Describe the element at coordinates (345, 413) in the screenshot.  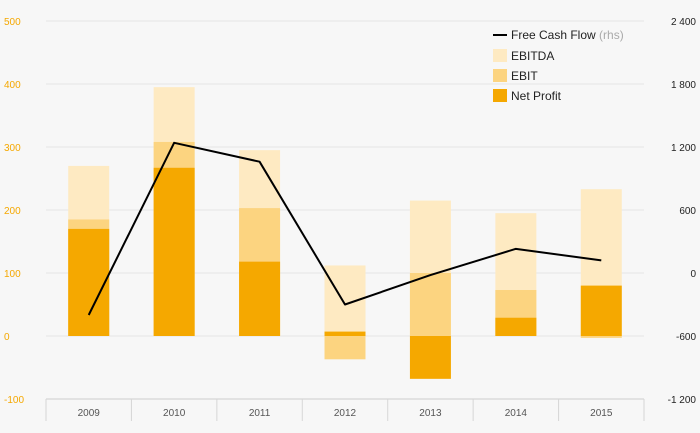
I see `x-tick-label: 2012` at that location.